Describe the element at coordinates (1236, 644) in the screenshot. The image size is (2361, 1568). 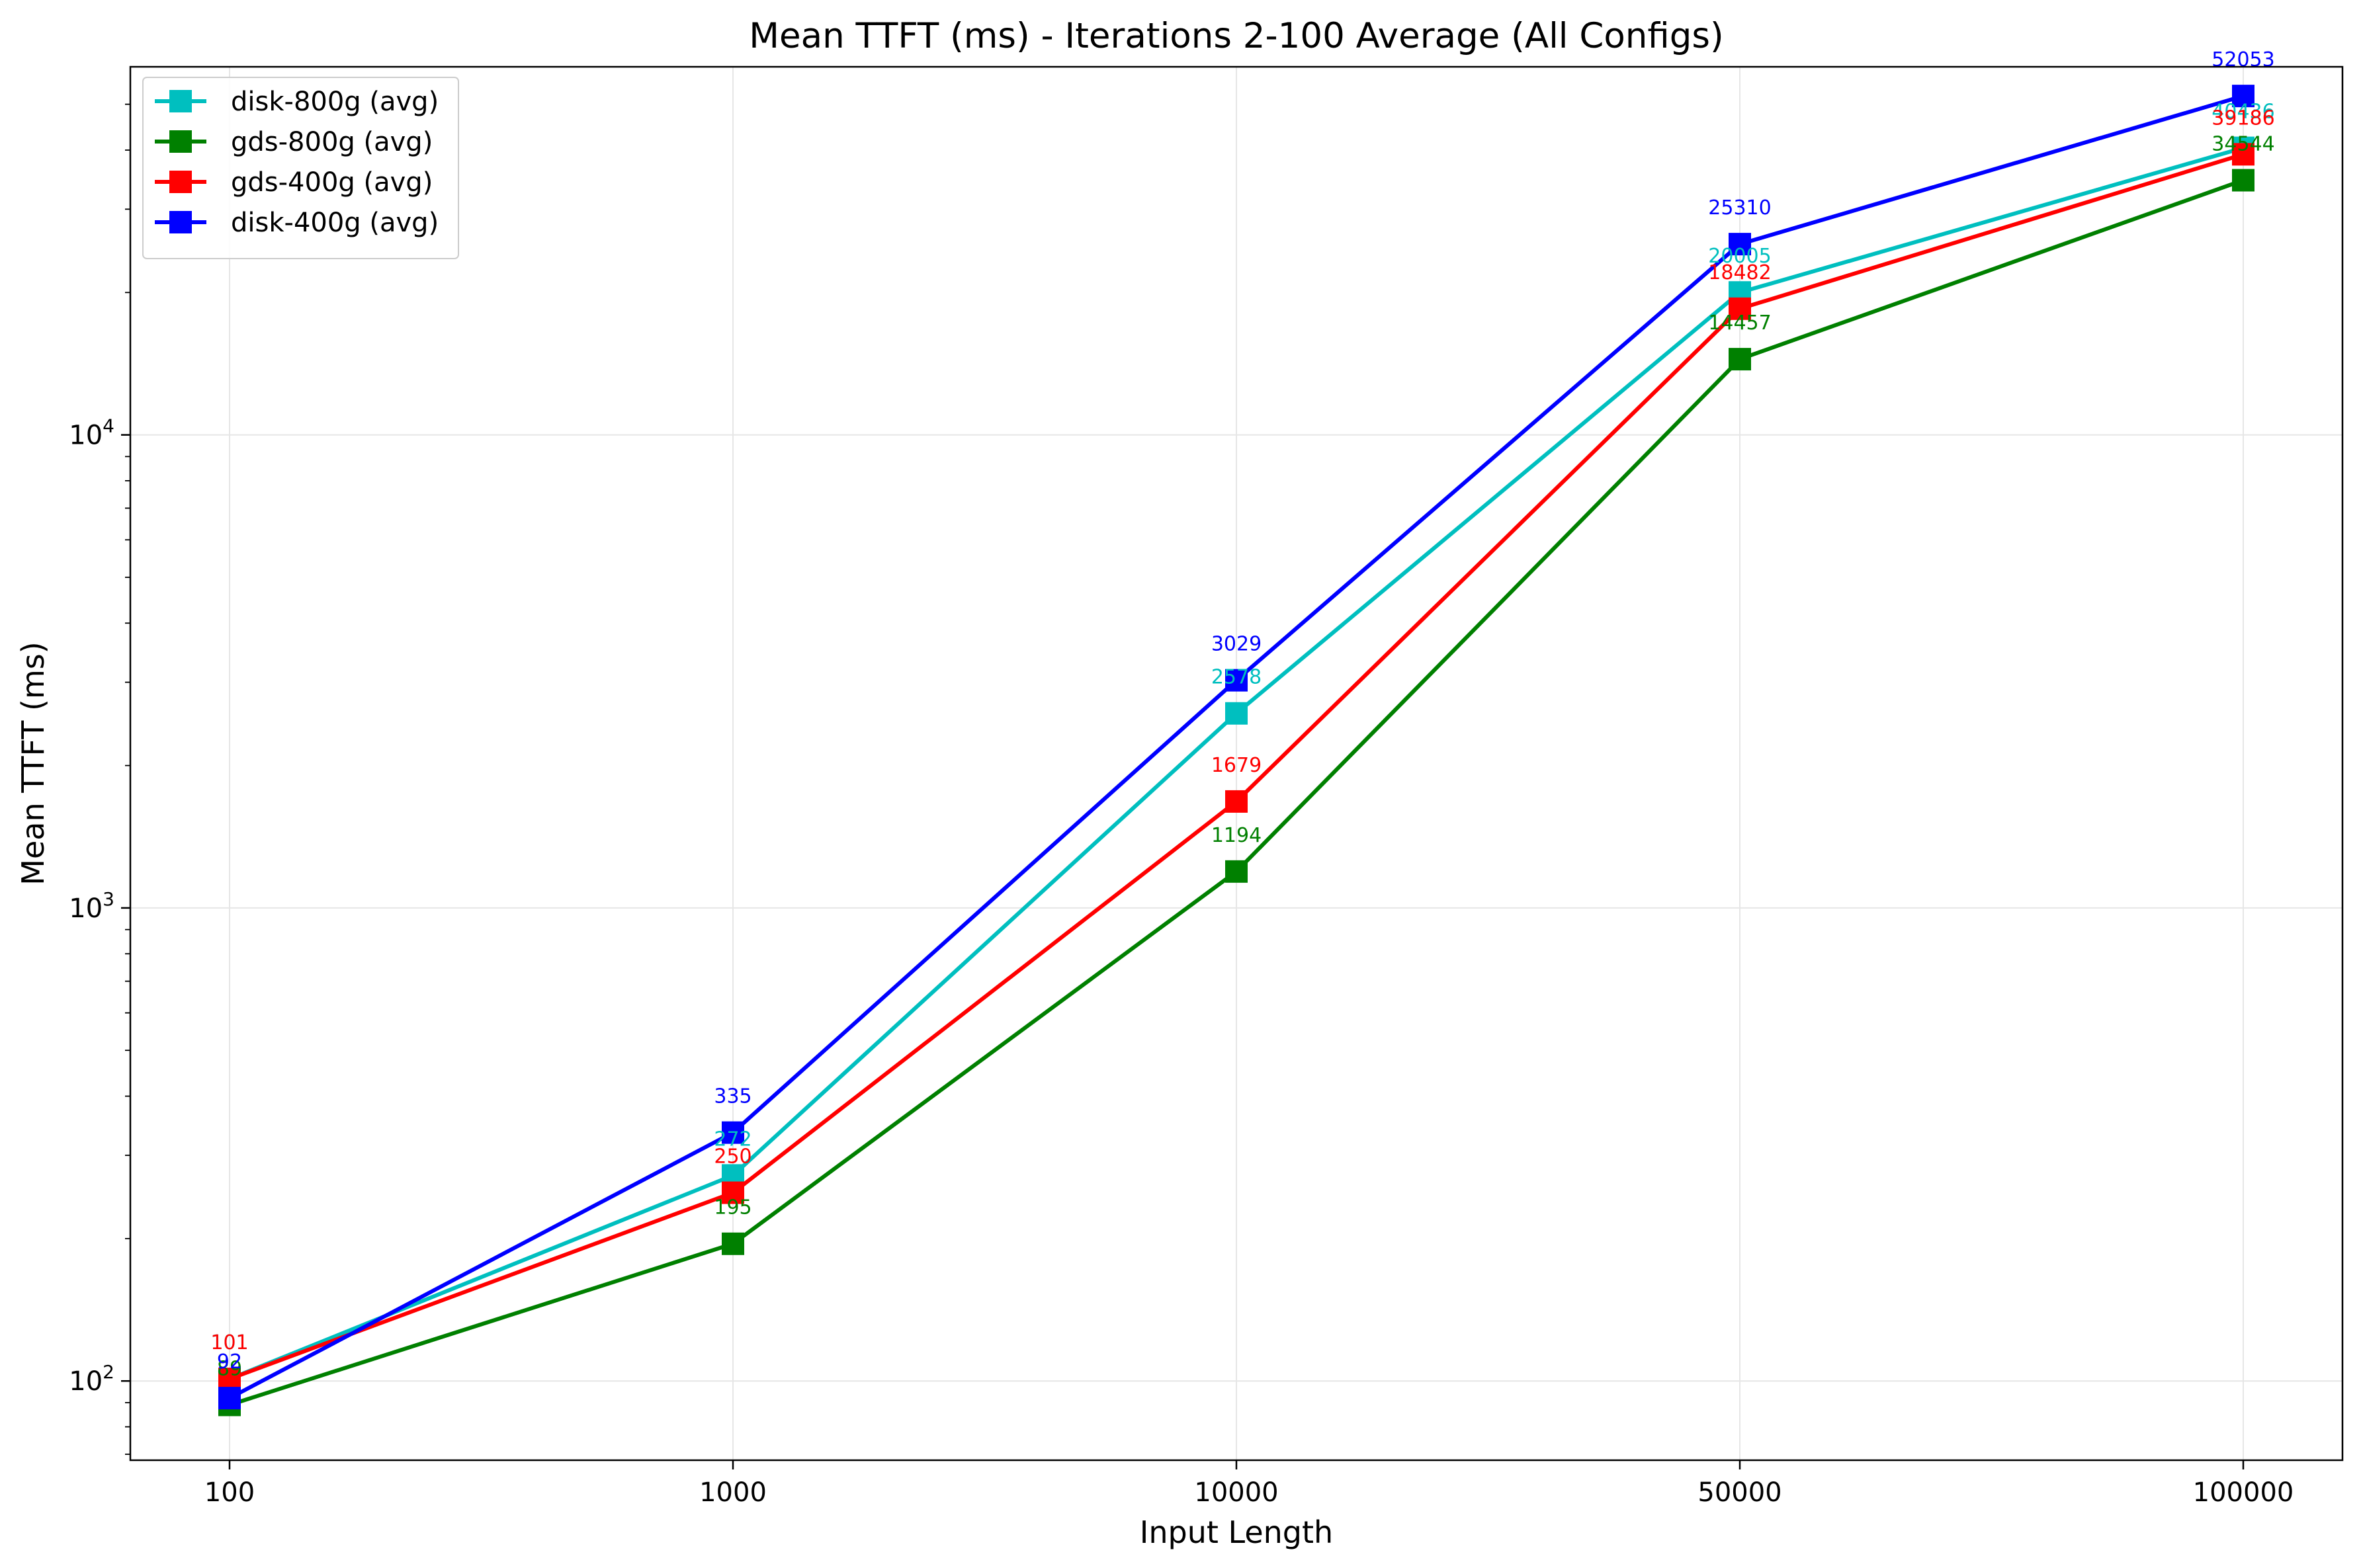
I see `data-label: 3029` at that location.